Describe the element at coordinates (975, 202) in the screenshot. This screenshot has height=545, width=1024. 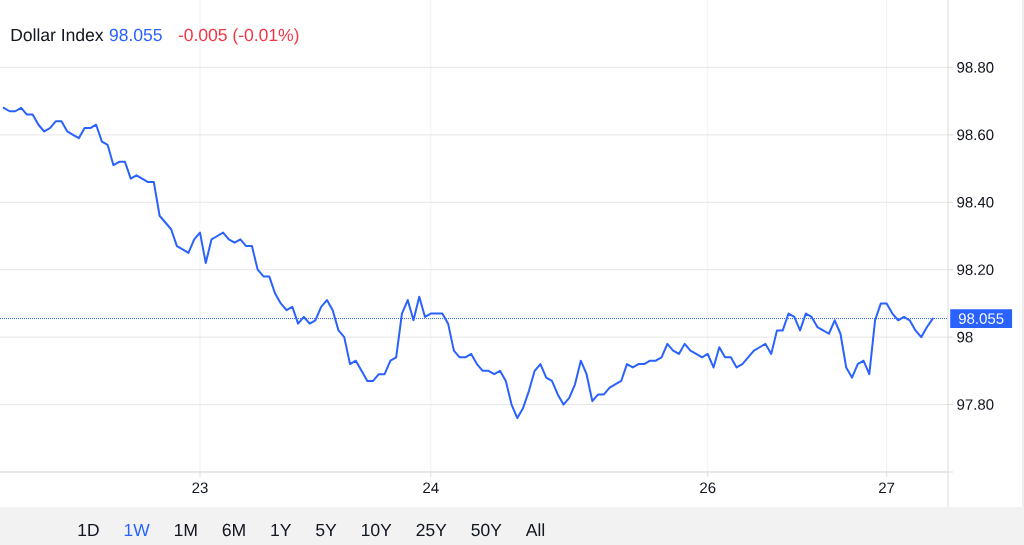
I see `y-tick-label: 98.40` at that location.